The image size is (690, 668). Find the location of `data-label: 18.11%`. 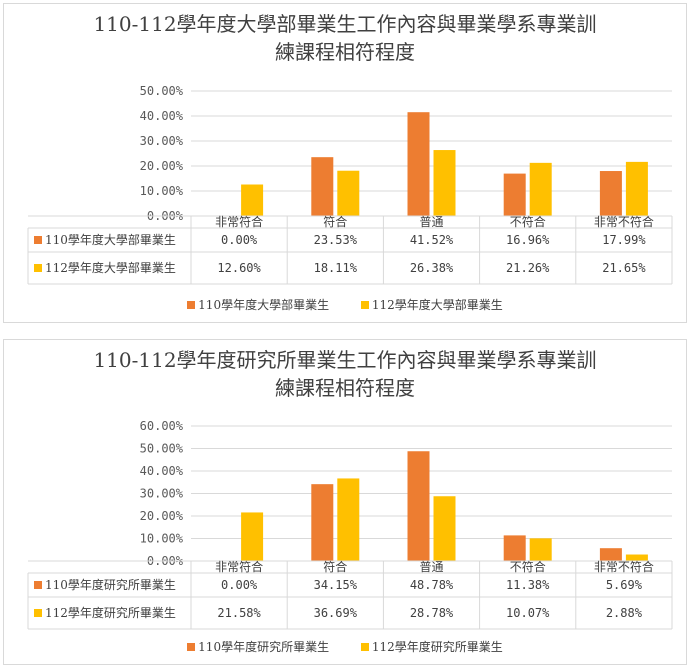

data-label: 18.11% is located at coordinates (336, 268).